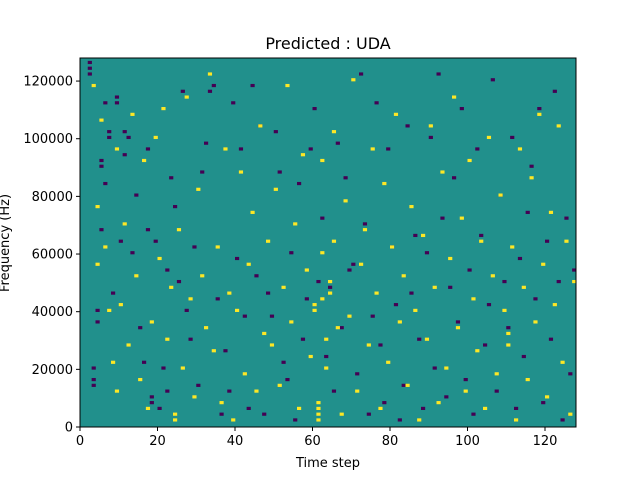 The height and width of the screenshot is (480, 640). What do you see at coordinates (52, 255) in the screenshot?
I see `y-tick-label: 60000` at bounding box center [52, 255].